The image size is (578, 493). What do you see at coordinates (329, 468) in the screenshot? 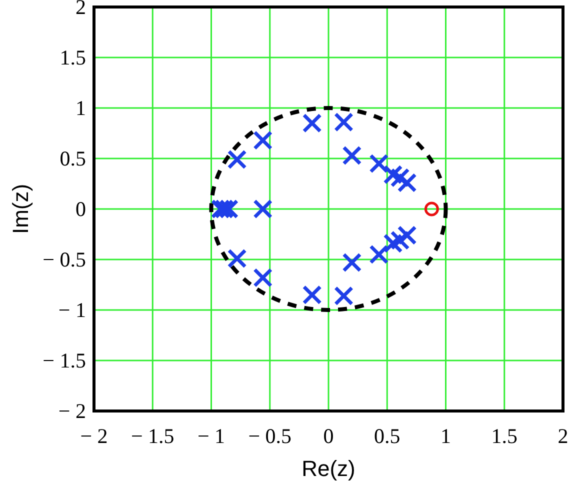
I see `x-axis-title: Re(z)` at bounding box center [329, 468].